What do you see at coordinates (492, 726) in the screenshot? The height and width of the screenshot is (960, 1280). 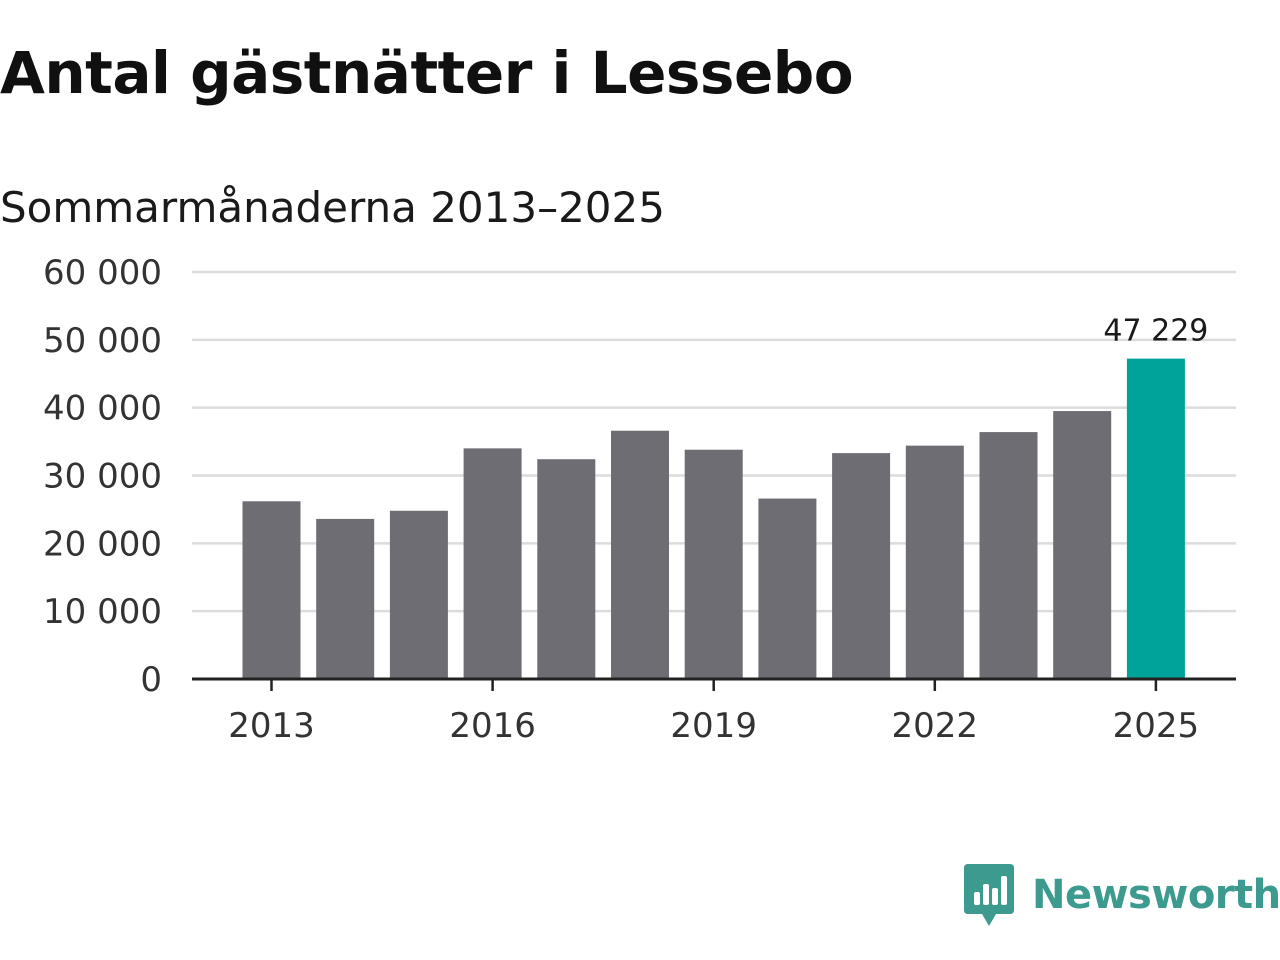 I see `x-tick-label: 2016` at bounding box center [492, 726].